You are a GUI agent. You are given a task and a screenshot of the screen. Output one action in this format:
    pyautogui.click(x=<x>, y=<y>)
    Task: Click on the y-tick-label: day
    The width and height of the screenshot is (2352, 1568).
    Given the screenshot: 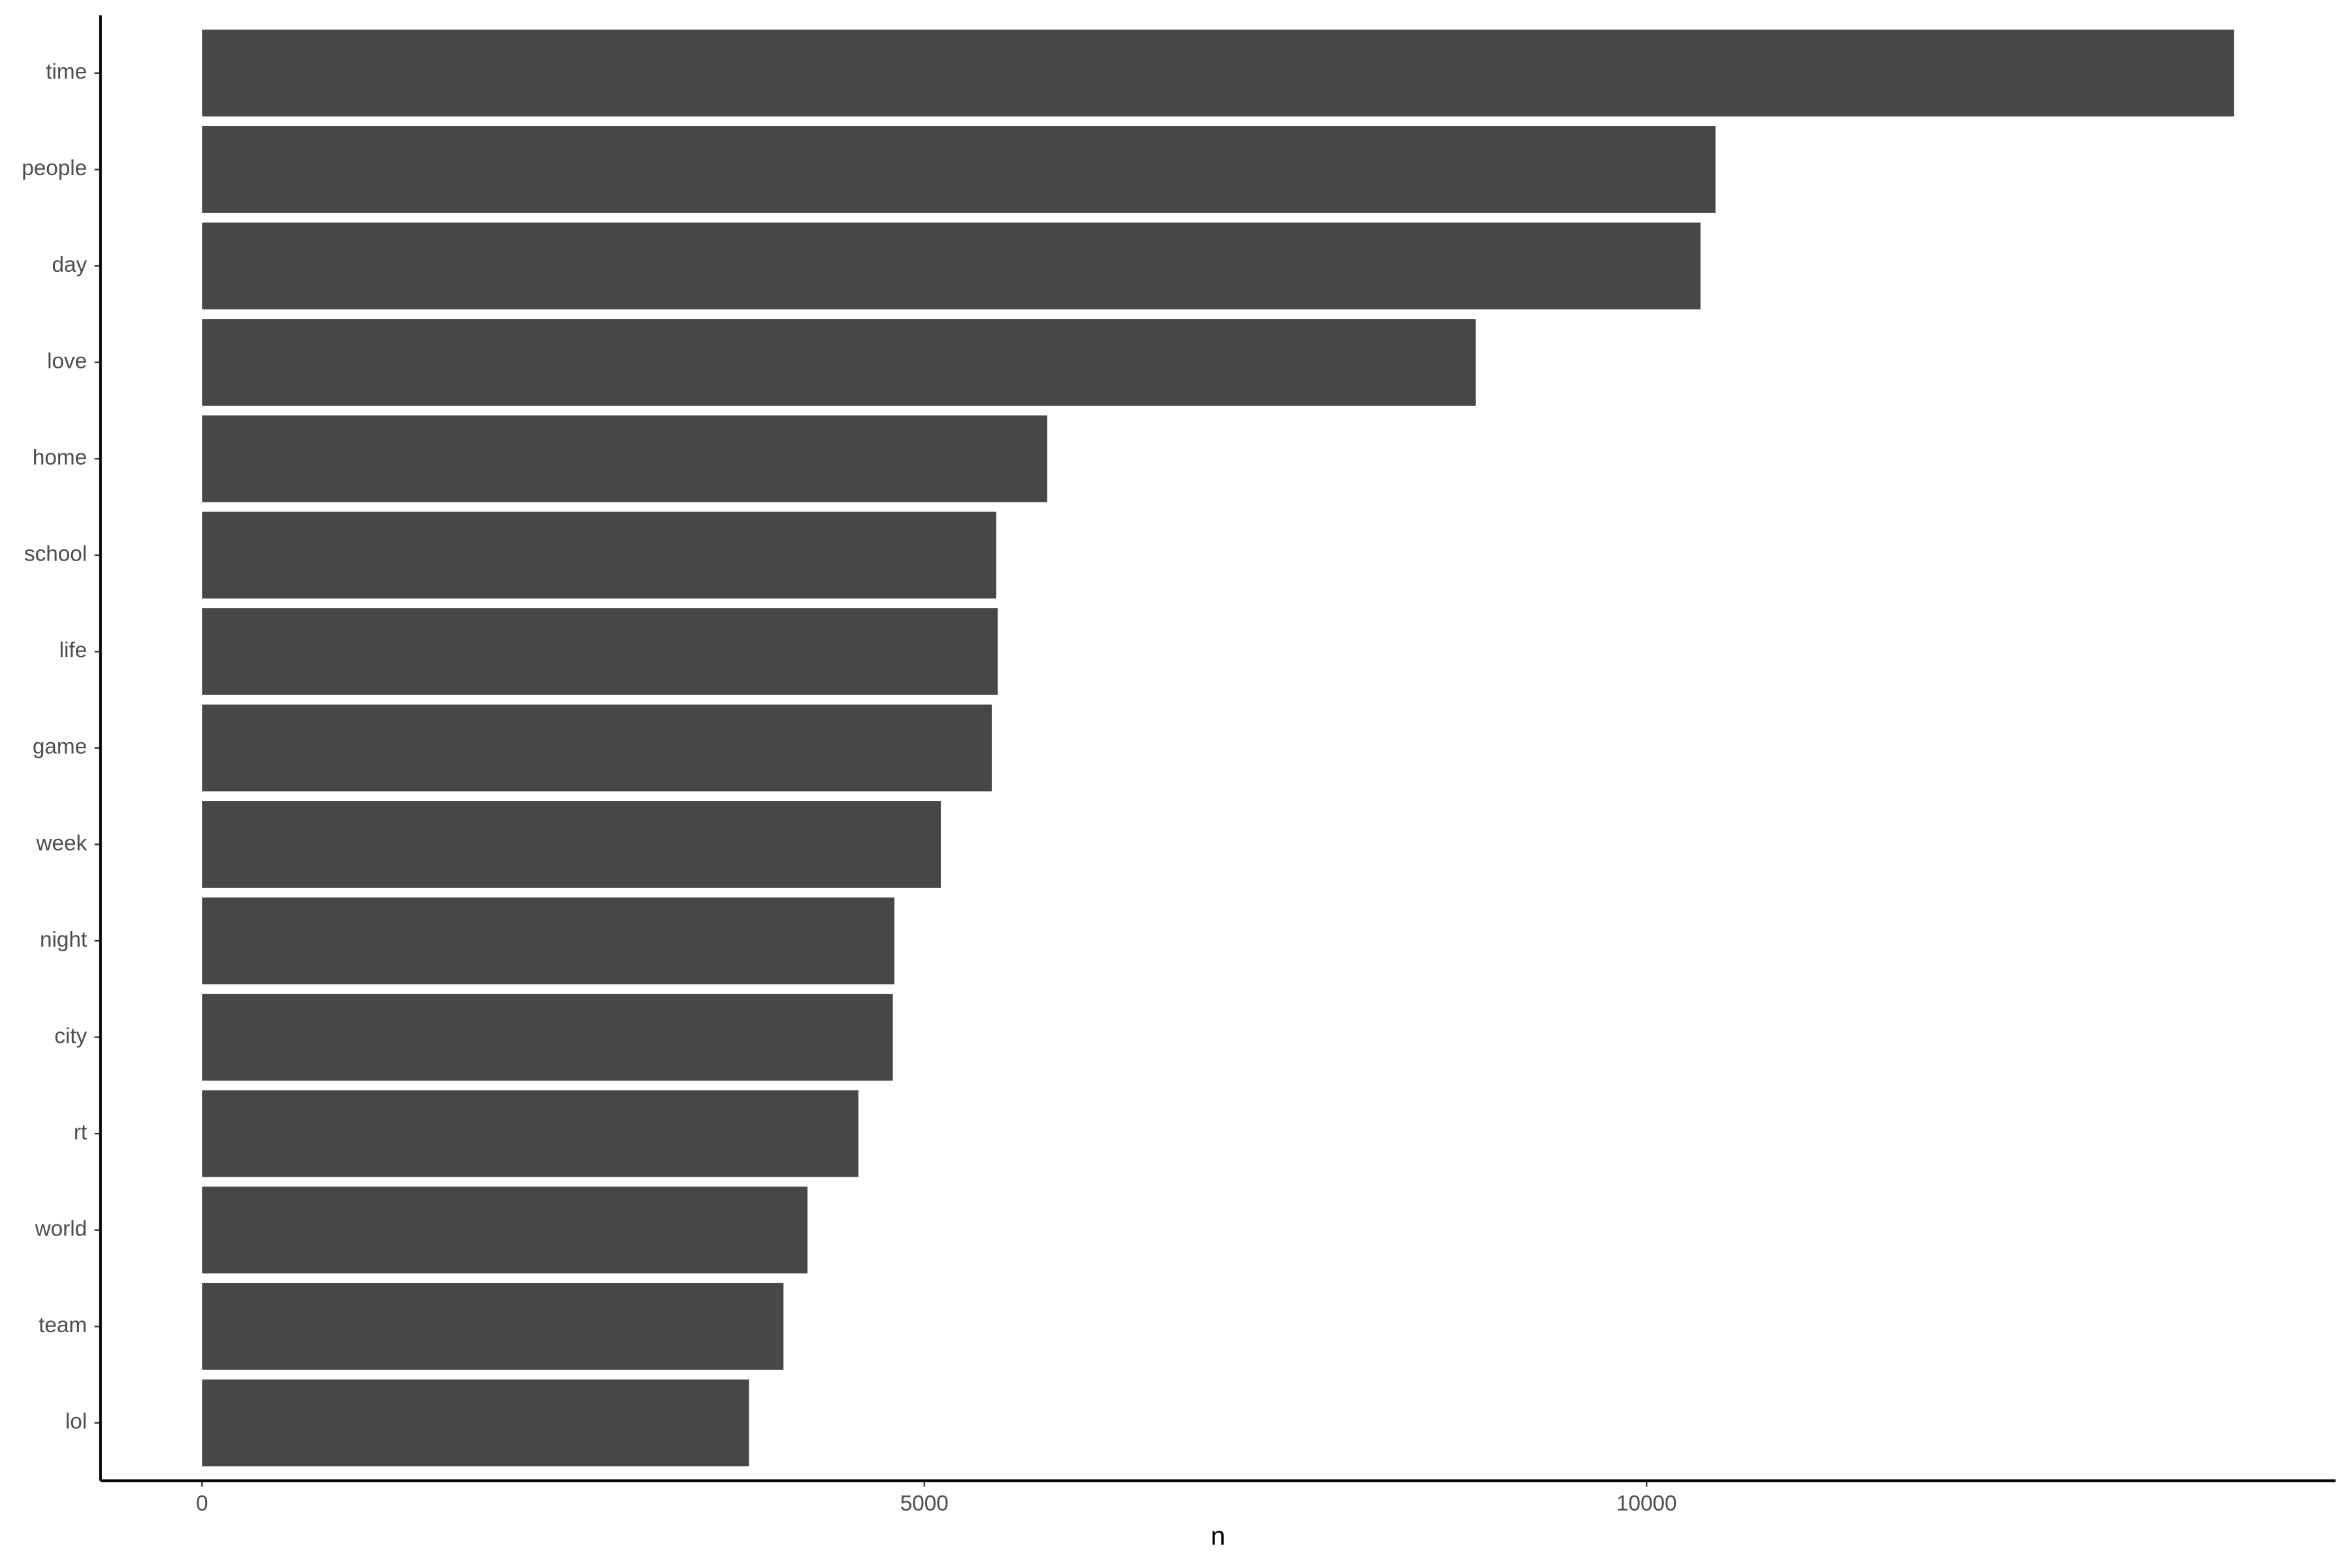 What is the action you would take?
    pyautogui.click(x=69, y=265)
    